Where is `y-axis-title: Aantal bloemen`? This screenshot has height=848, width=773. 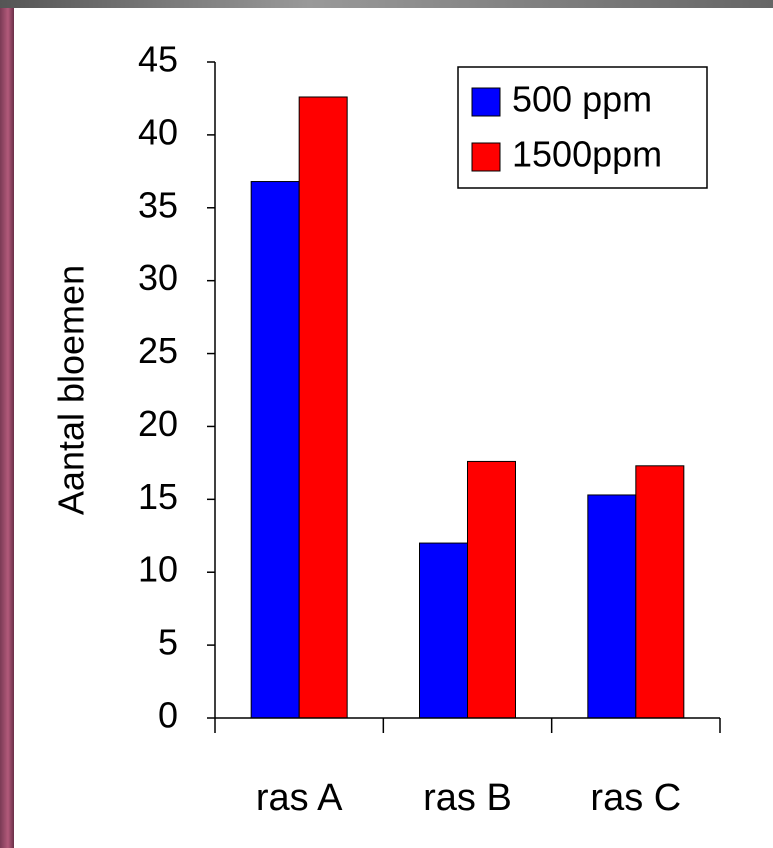 y-axis-title: Aantal bloemen is located at coordinates (71, 390).